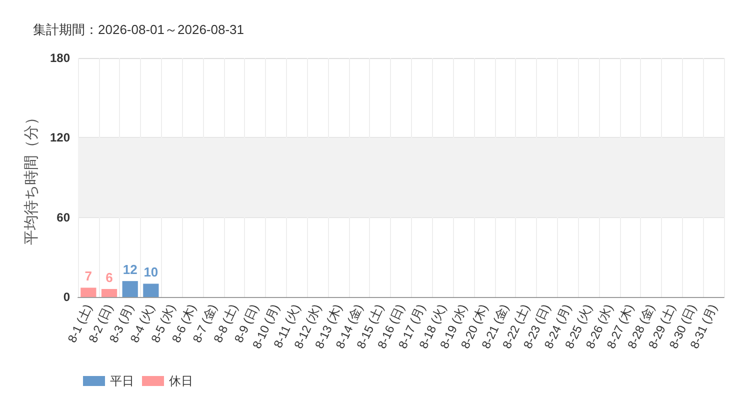 This screenshot has height=410, width=750. I want to click on y-tick-label: 60, so click(63, 217).